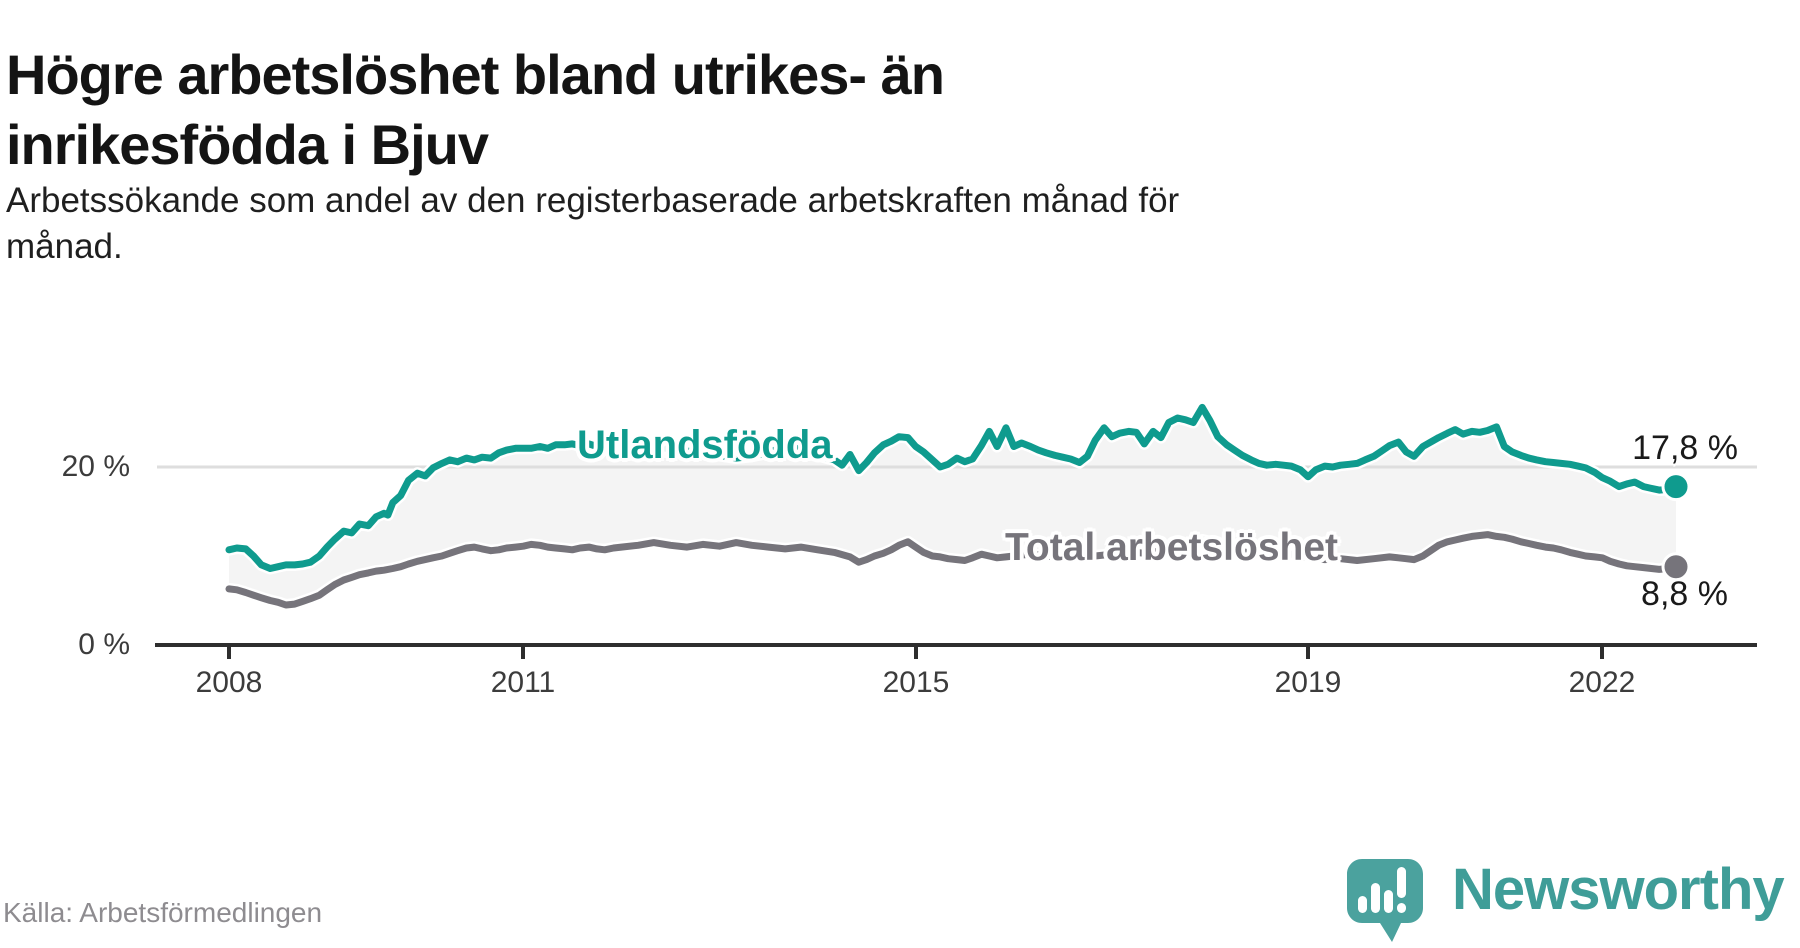  What do you see at coordinates (1375, 898) in the screenshot?
I see `logo-bar-tall` at bounding box center [1375, 898].